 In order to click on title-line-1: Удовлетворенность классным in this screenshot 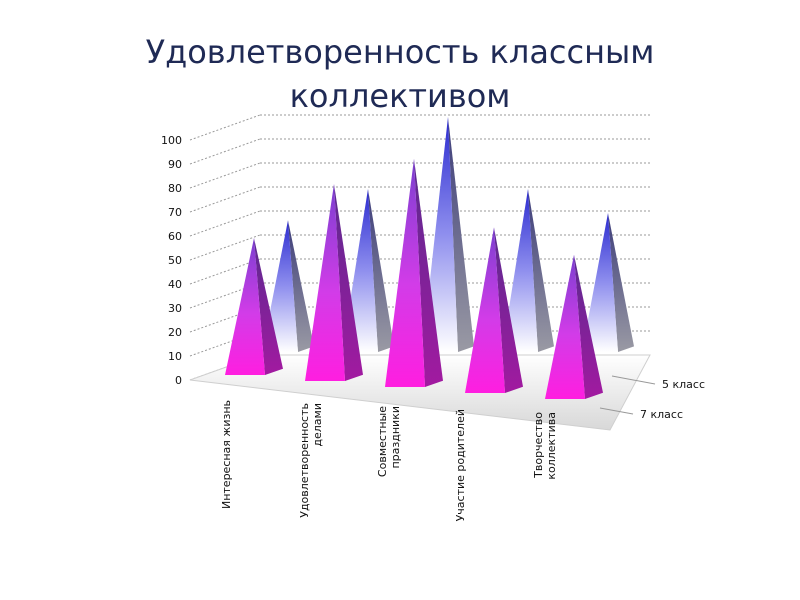, I will do `click(400, 52)`.